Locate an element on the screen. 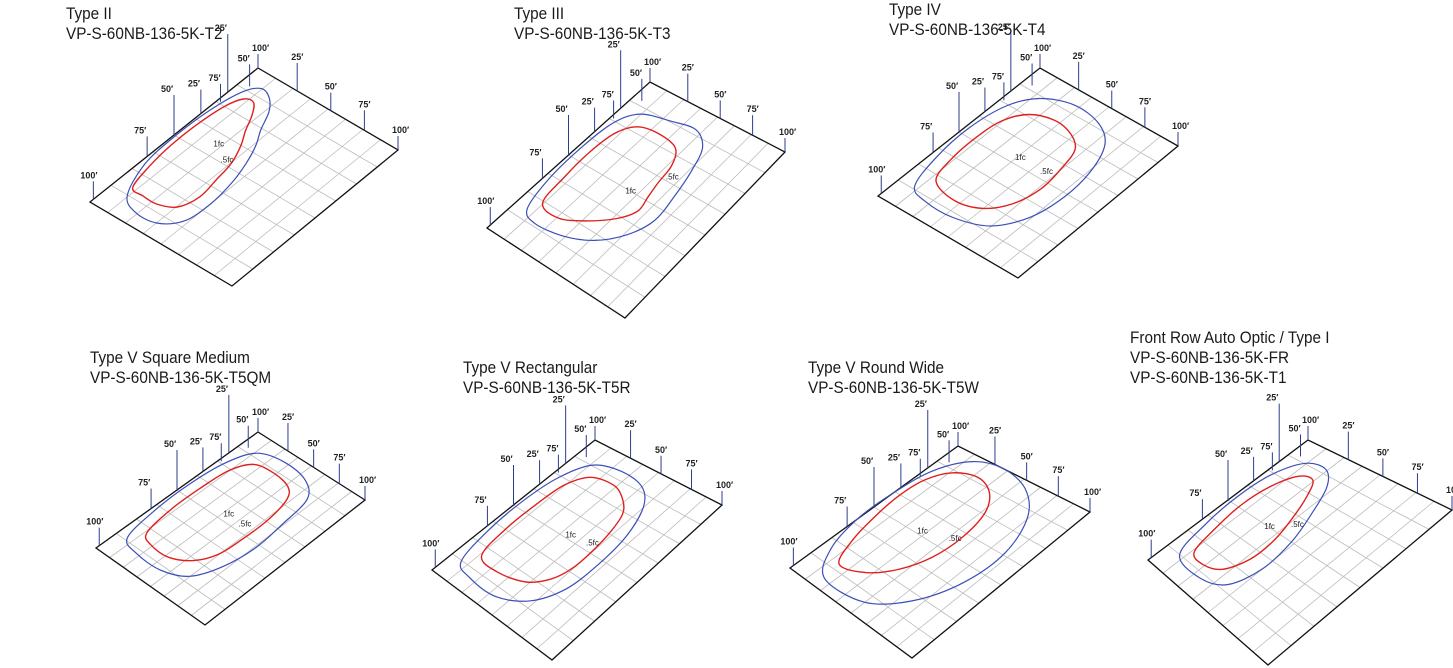  panel-title: Type II VP-S-60NB-136-5K-T2 is located at coordinates (144, 24).